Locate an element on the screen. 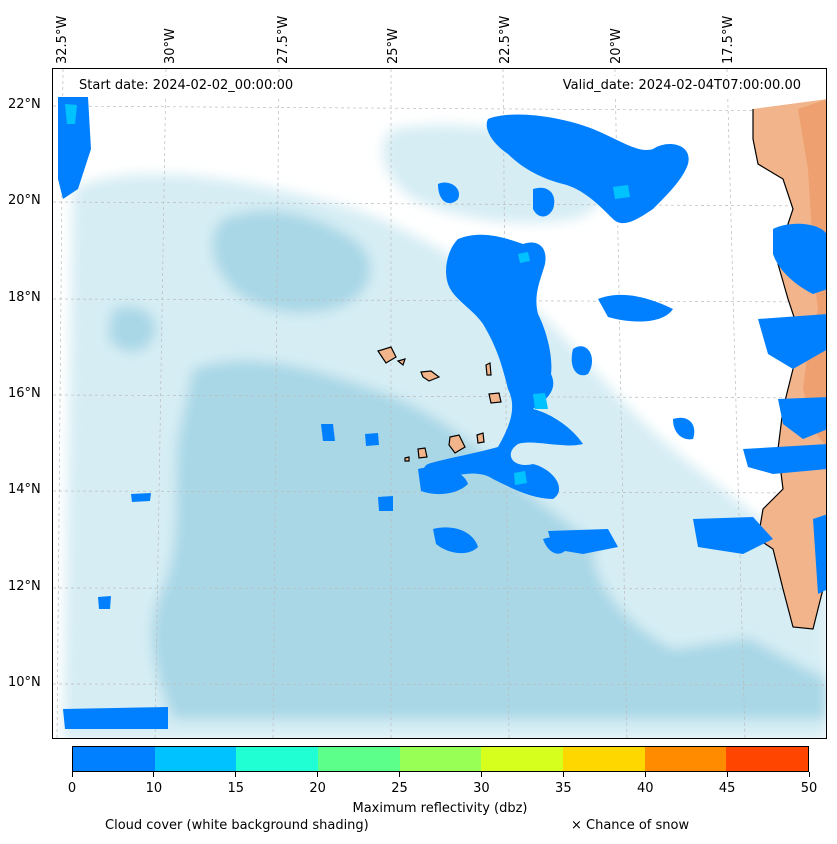 This screenshot has height=844, width=837. colorbar-tick-label: 10 is located at coordinates (154, 788).